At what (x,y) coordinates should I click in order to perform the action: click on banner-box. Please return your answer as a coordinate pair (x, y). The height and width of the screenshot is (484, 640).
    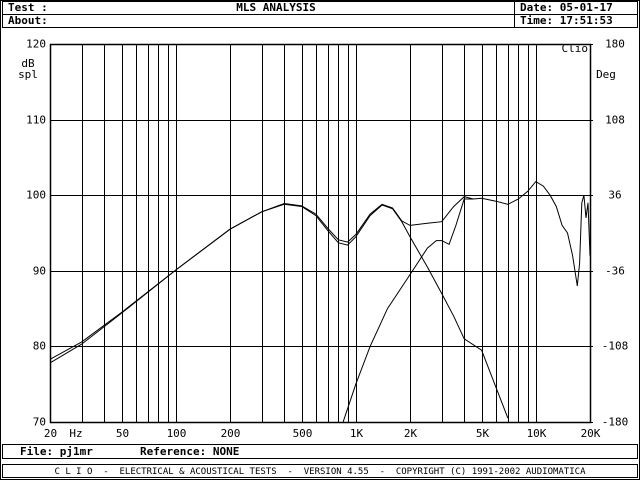
    Looking at the image, I should click on (320, 471).